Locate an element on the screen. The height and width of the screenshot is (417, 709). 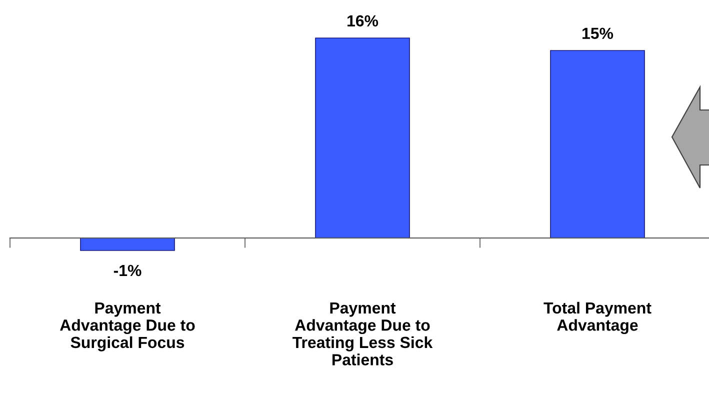
x-tick-label: Payment Advantage Due to Surgical Focus is located at coordinates (127, 327).